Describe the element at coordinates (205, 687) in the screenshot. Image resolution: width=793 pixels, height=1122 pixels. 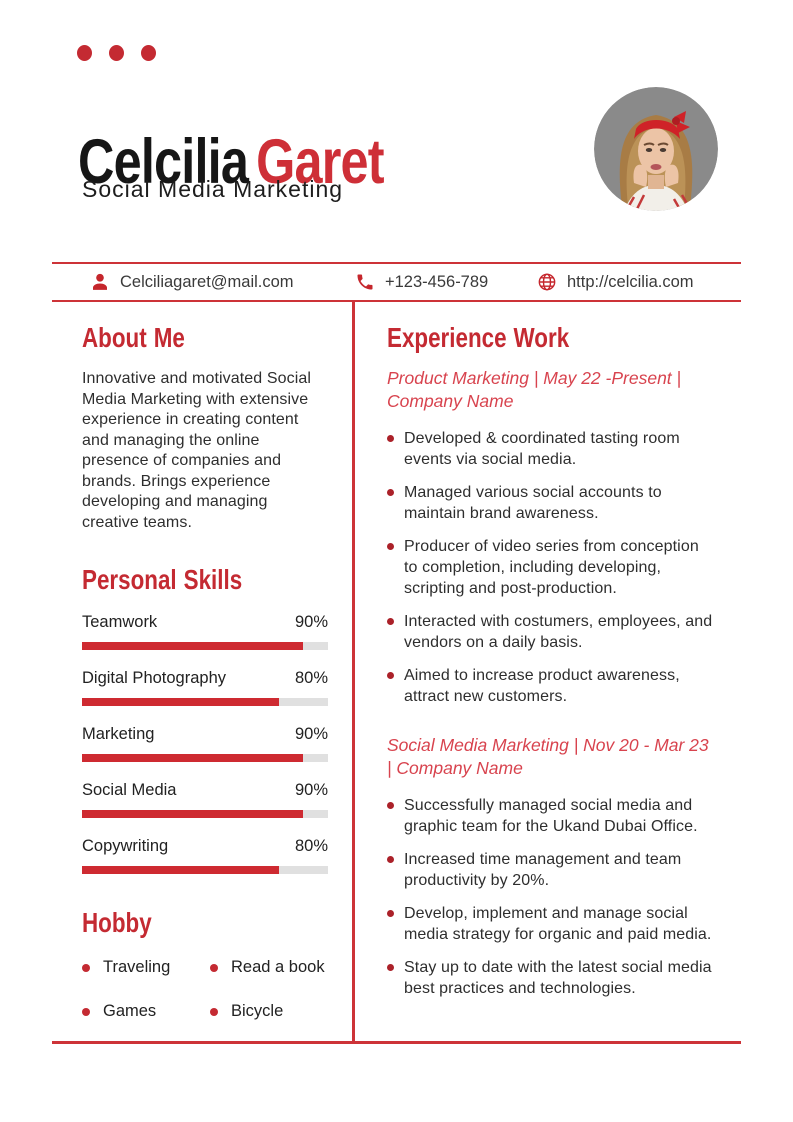
I see `skill-digital-photography: Digital Photography 80%` at that location.